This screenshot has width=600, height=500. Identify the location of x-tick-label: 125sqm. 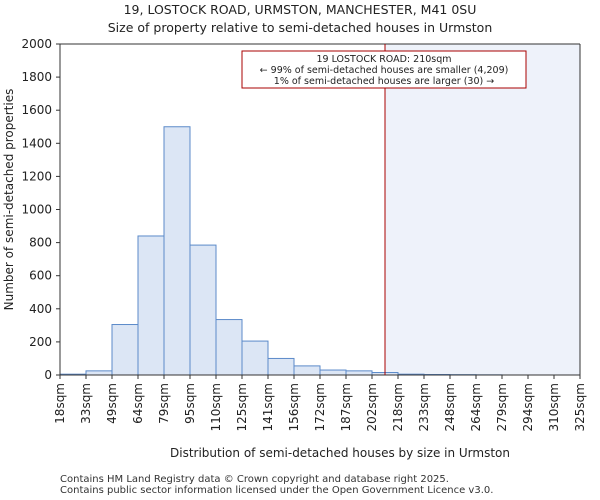
(242, 407).